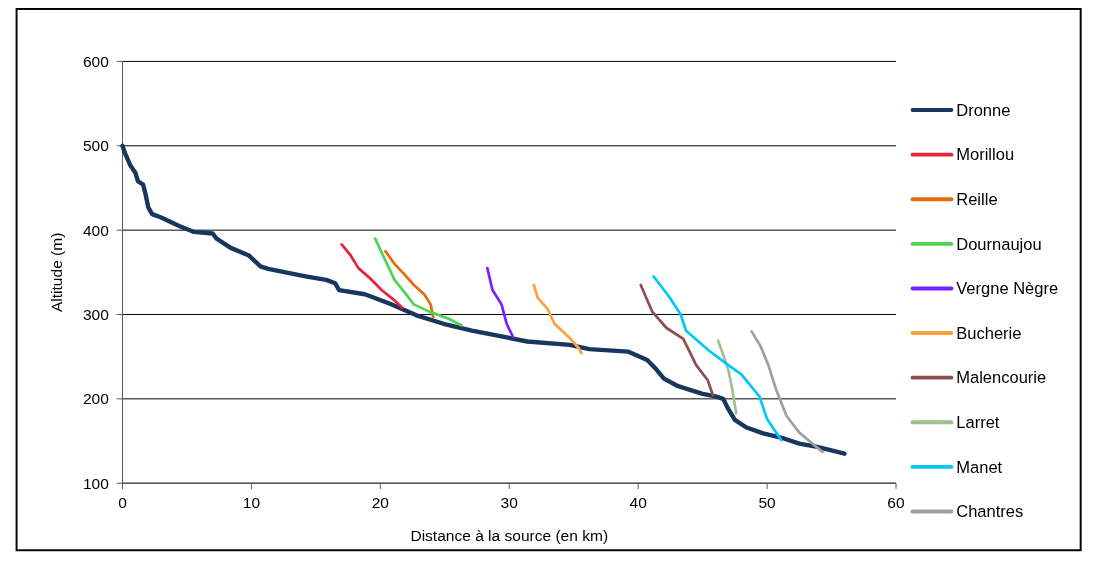  What do you see at coordinates (96, 314) in the screenshot?
I see `y-tick-label: 300` at bounding box center [96, 314].